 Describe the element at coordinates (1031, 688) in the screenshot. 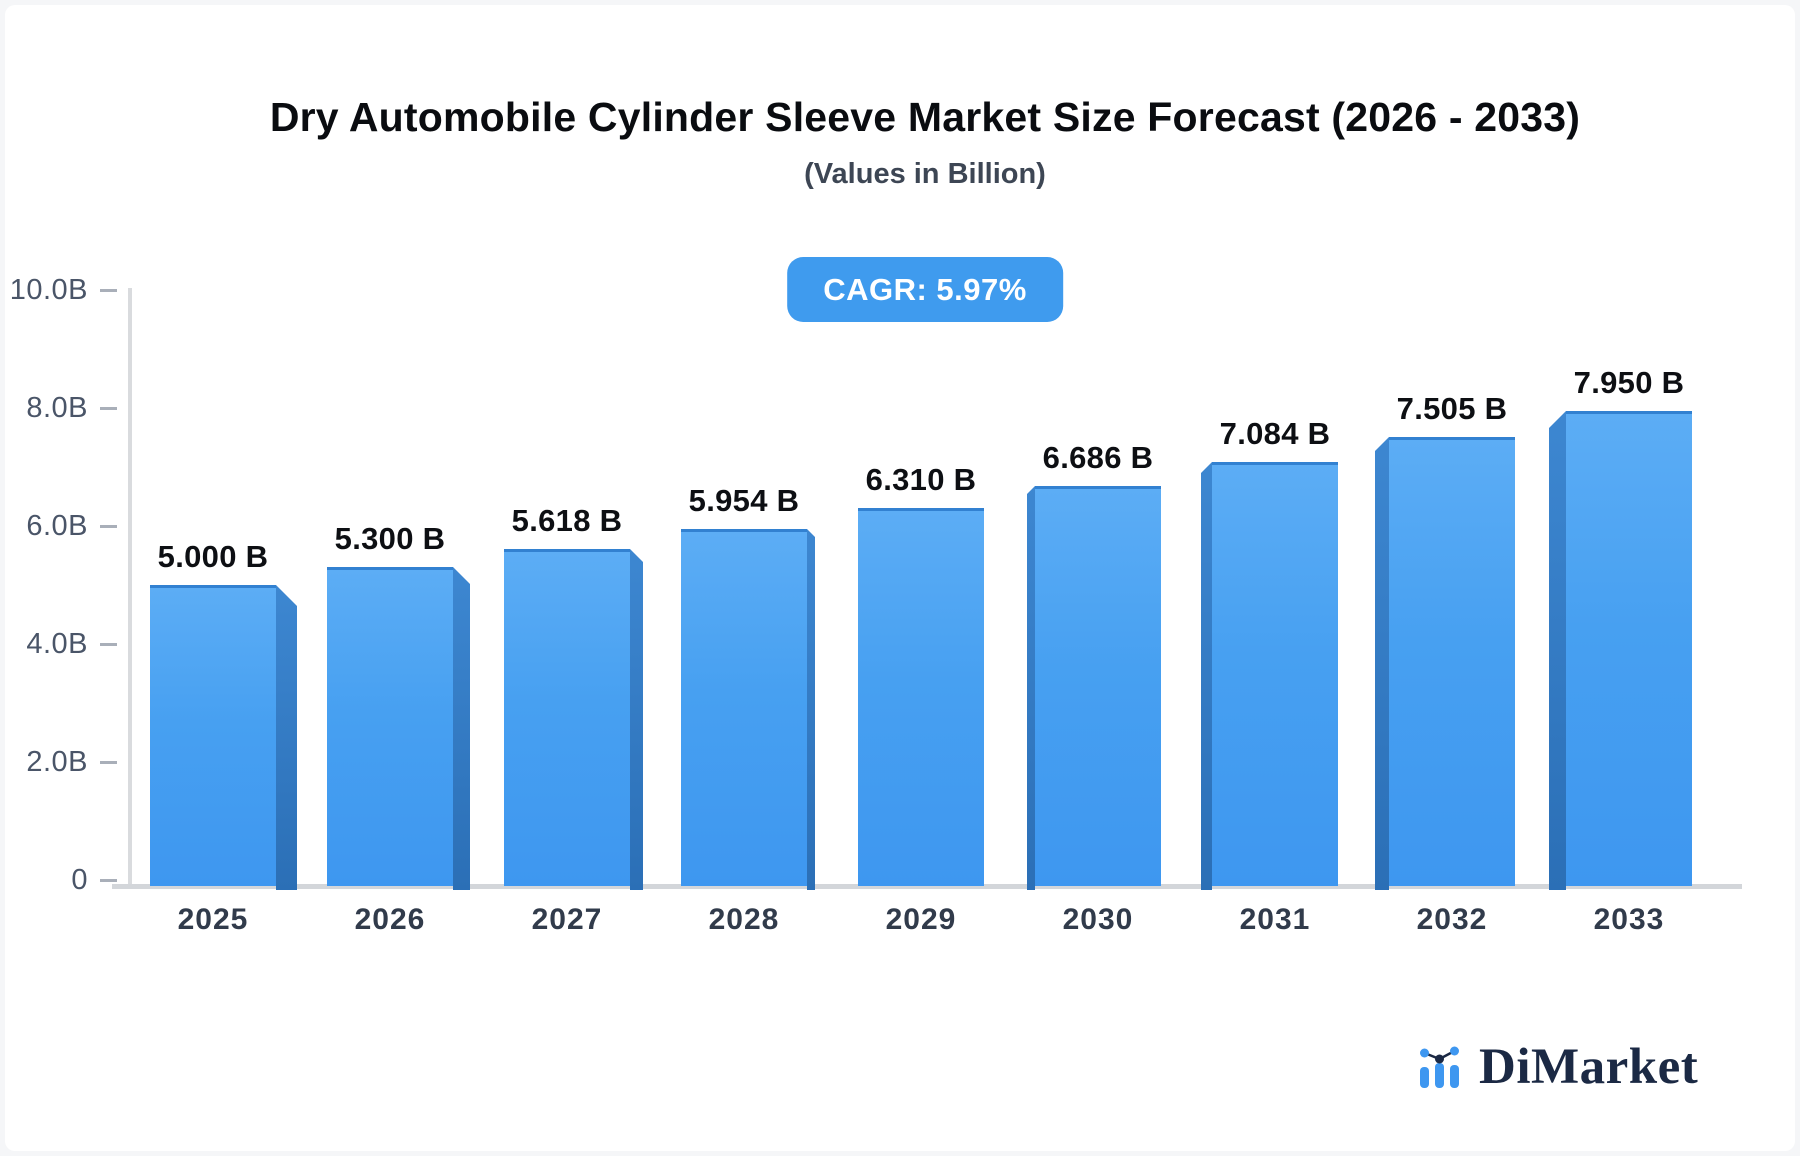

I see `bar-side-2030` at that location.